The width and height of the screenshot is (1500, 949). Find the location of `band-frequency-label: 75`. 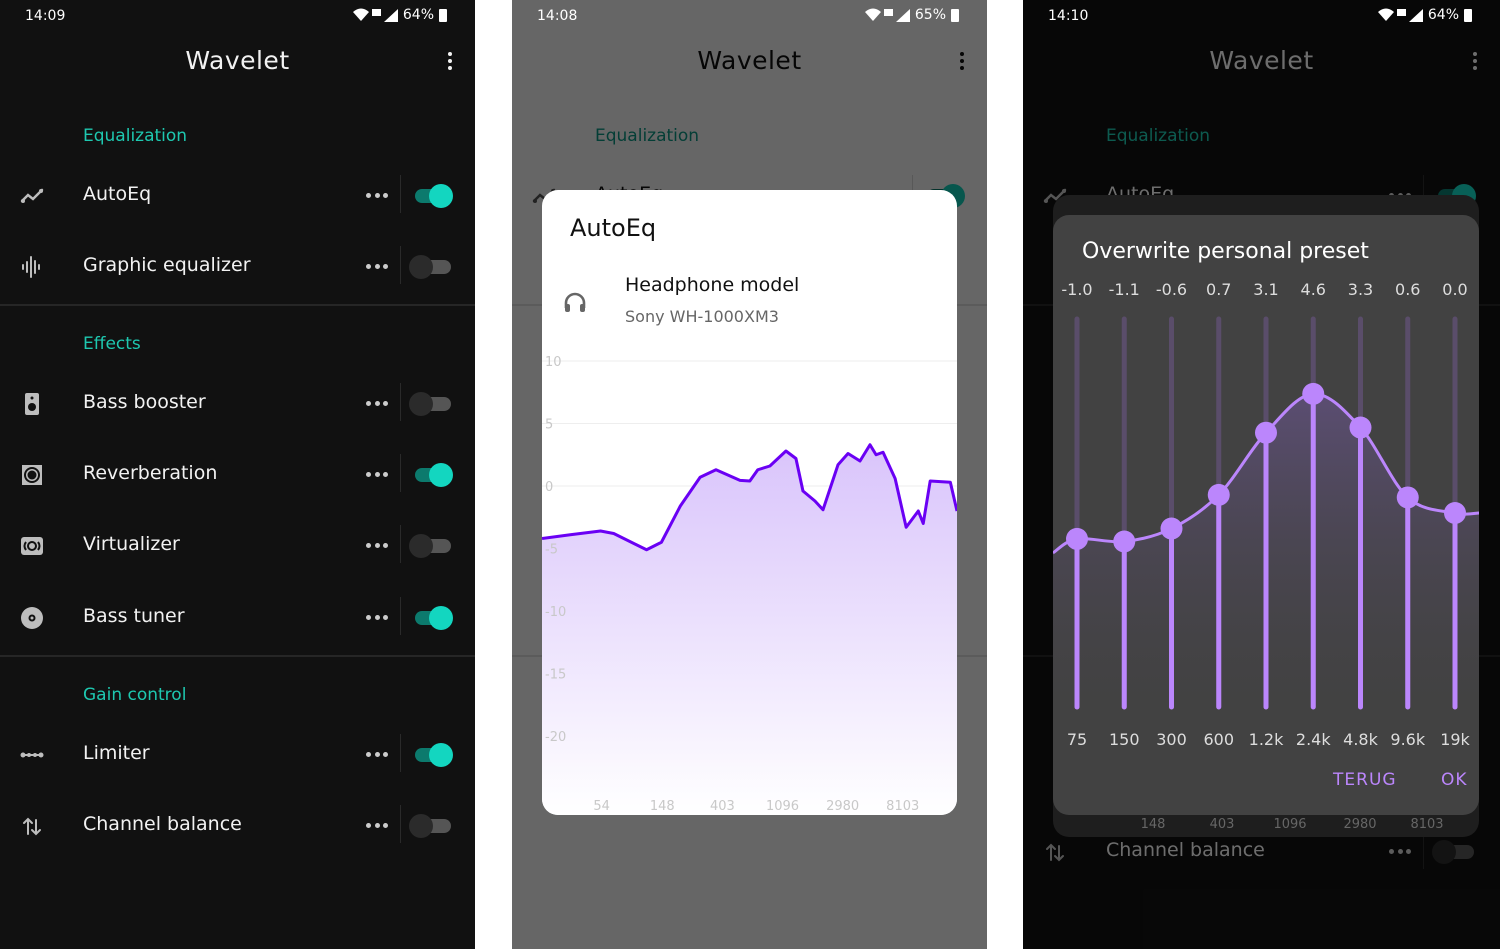

band-frequency-label: 75 is located at coordinates (1077, 739).